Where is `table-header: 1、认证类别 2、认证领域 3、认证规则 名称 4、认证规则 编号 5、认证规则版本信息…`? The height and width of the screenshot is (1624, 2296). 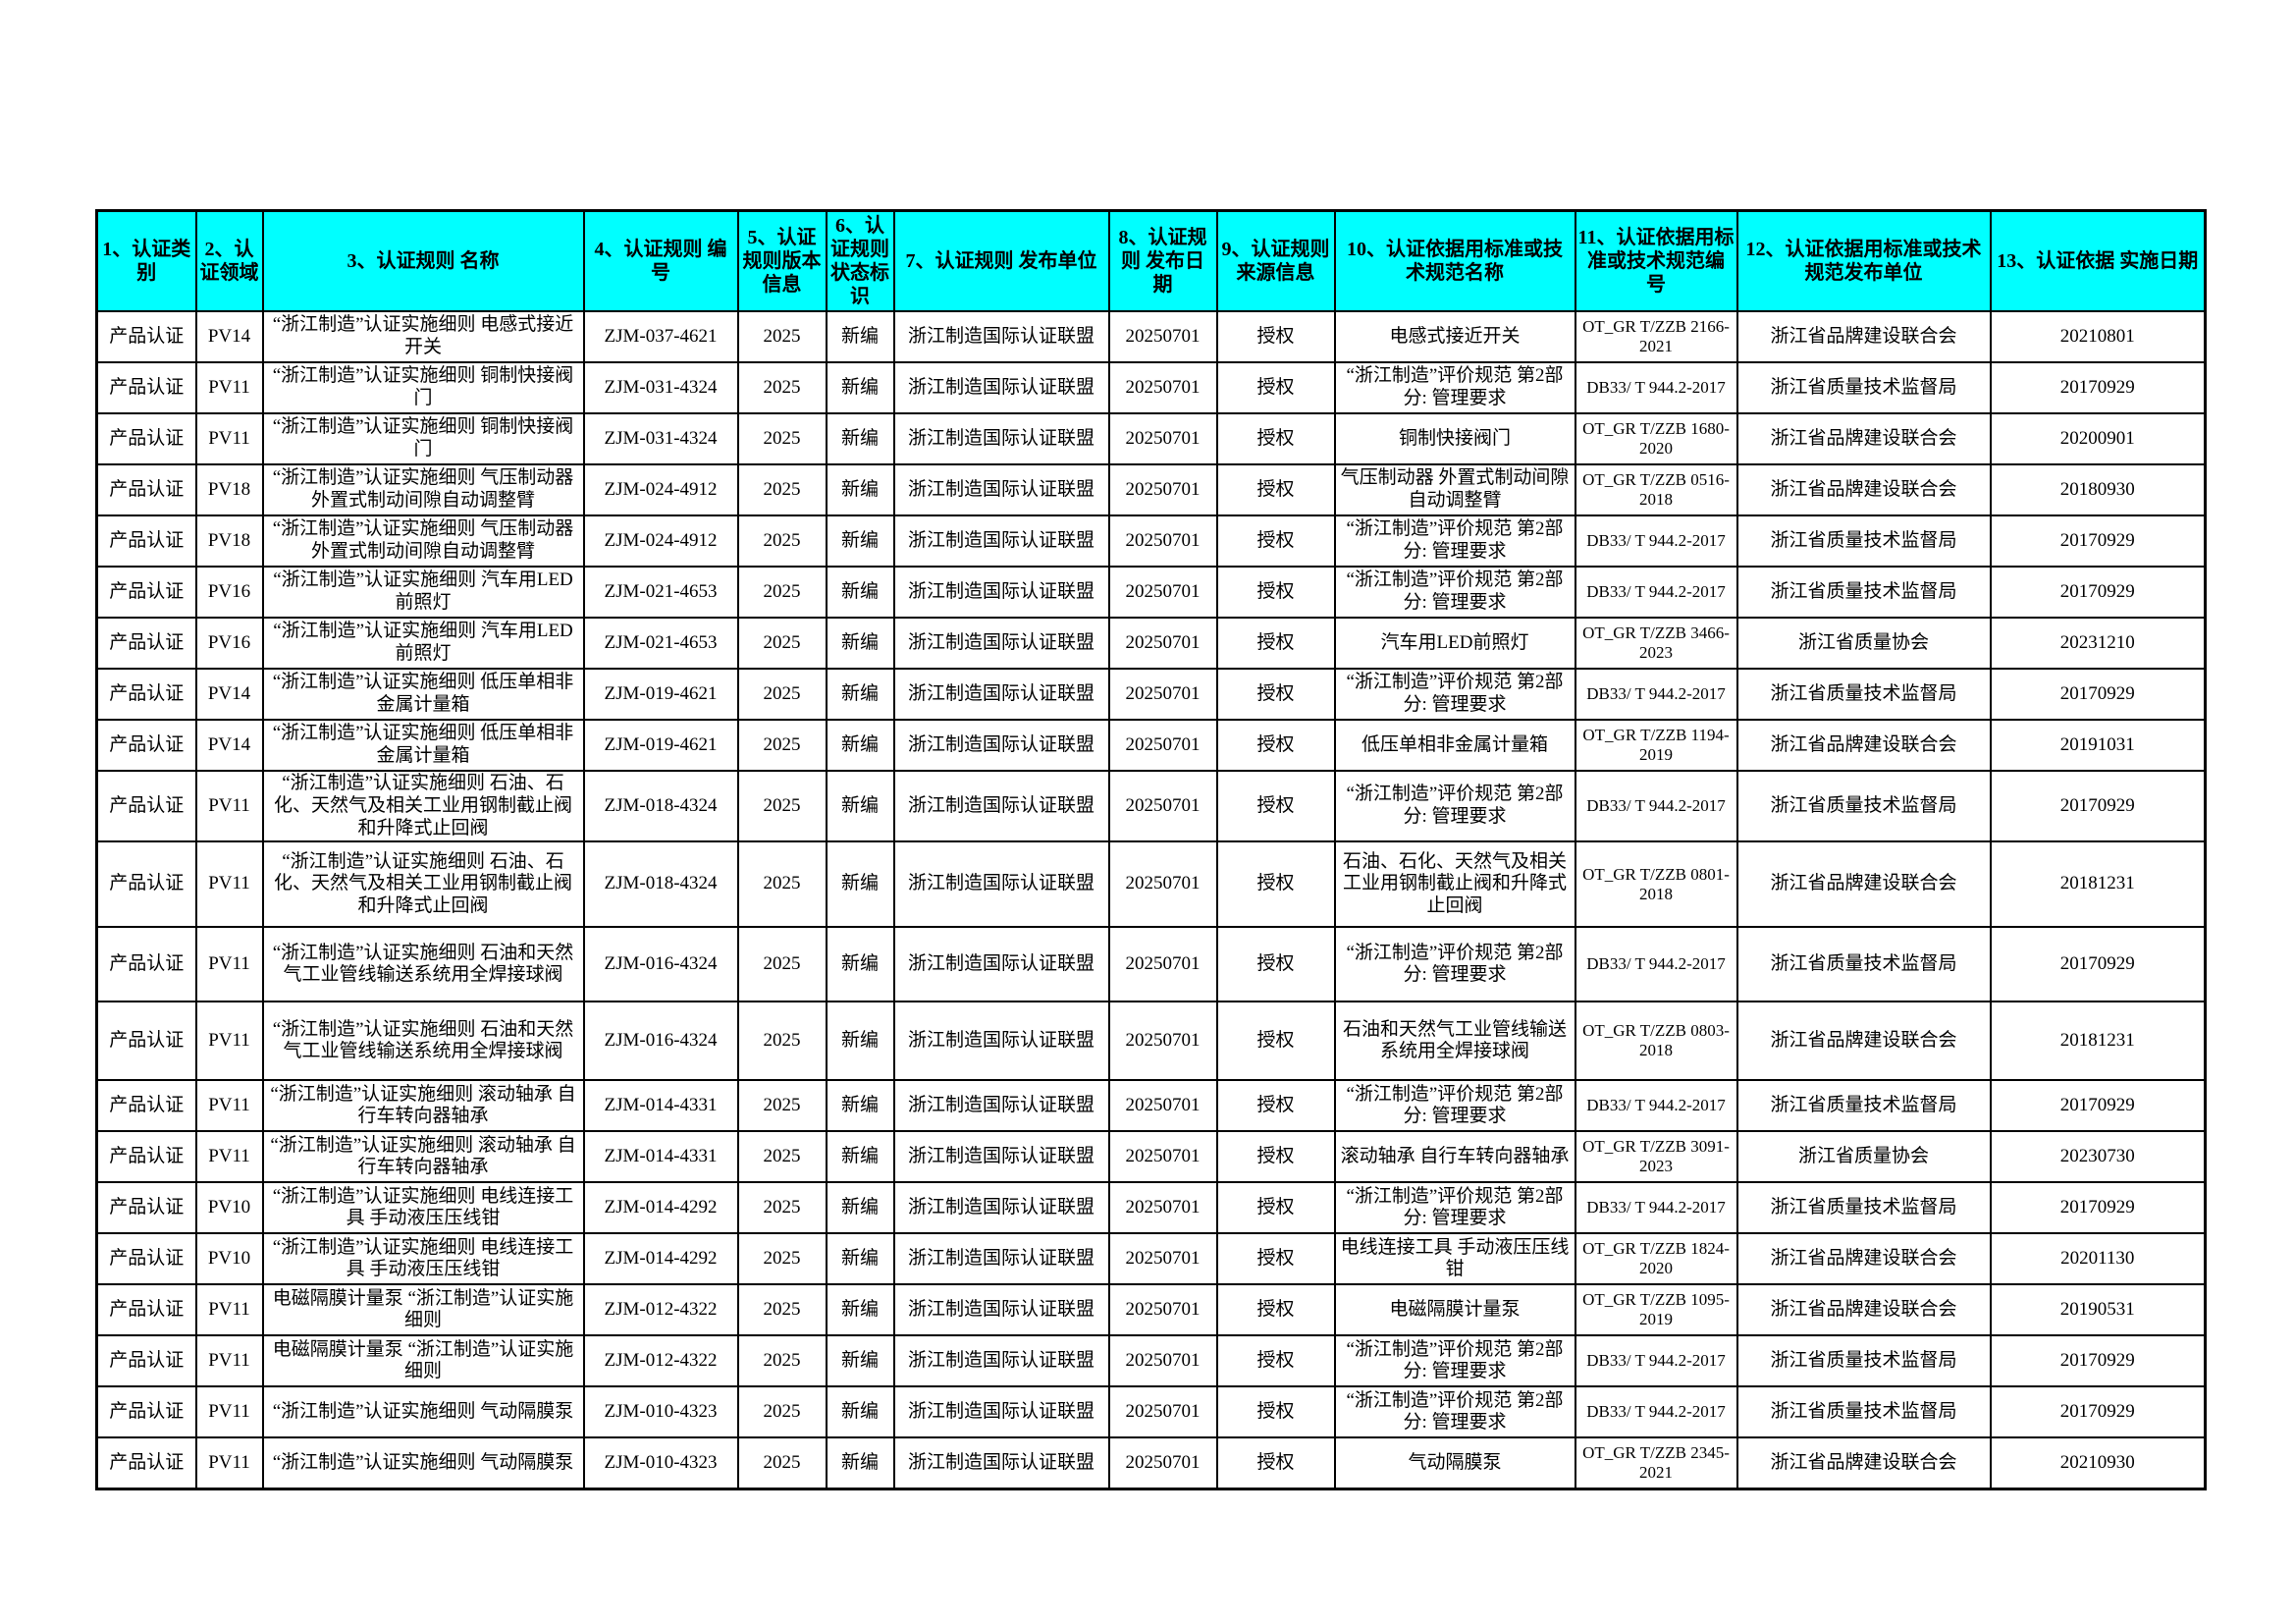
table-header: 1、认证类别 2、认证领域 3、认证规则 名称 4、认证规则 编号 5、认证规则版本信息… is located at coordinates (1151, 260).